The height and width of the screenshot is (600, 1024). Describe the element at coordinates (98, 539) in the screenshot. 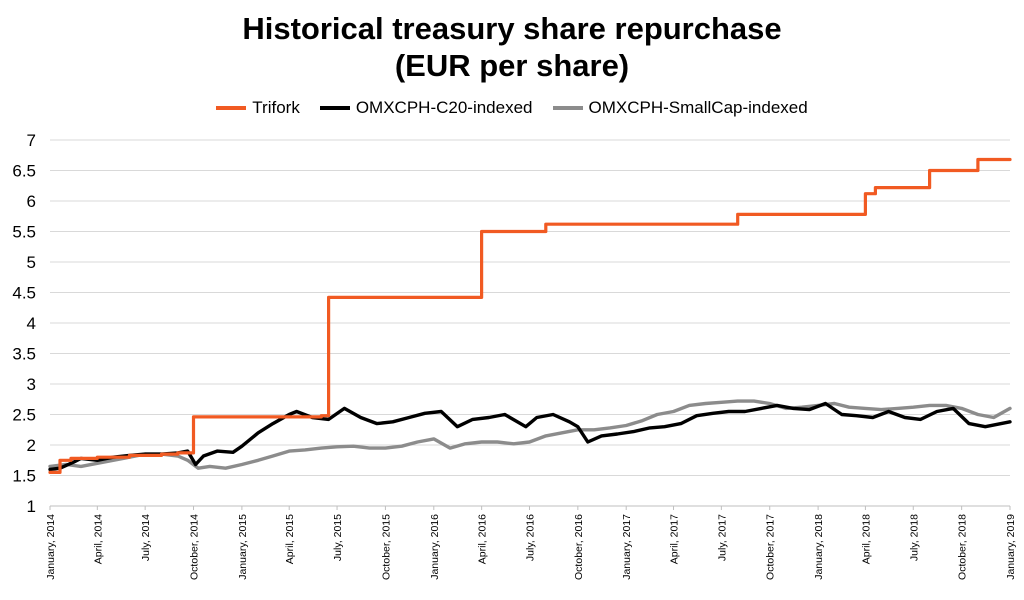

I see `x-tick-label: April, 2014` at that location.